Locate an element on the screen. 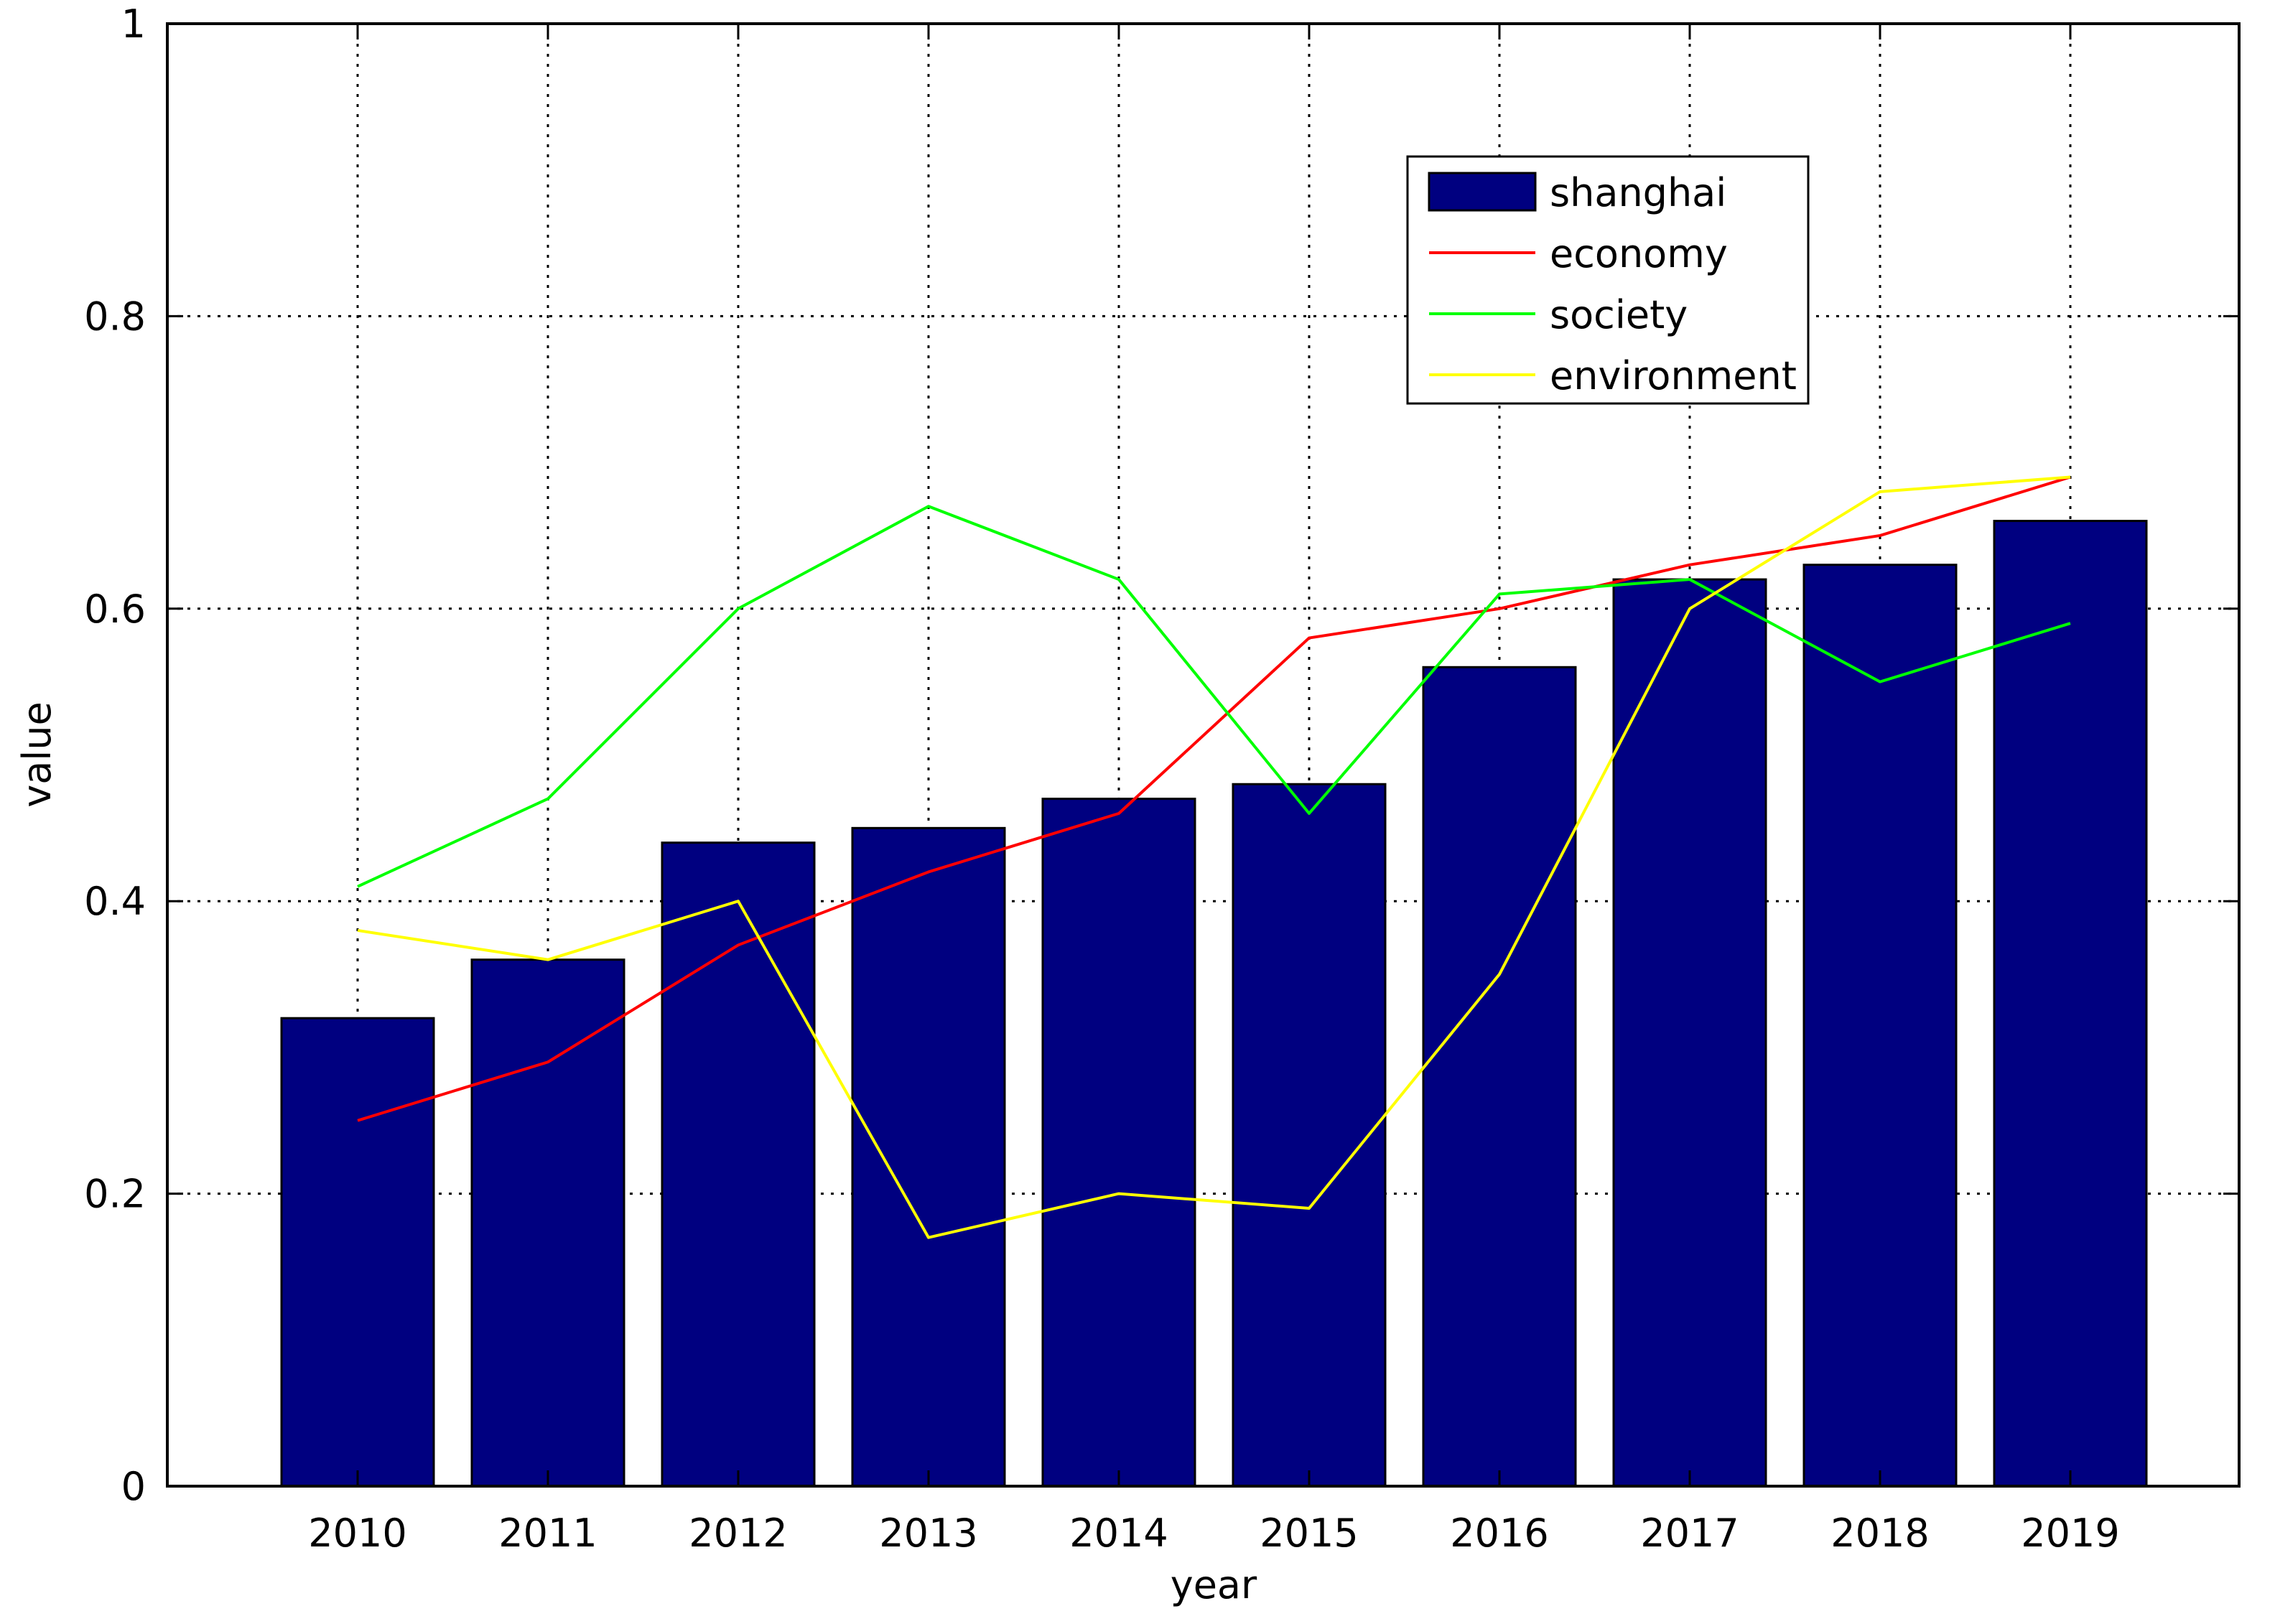  legend-label-society: society is located at coordinates (1619, 314).